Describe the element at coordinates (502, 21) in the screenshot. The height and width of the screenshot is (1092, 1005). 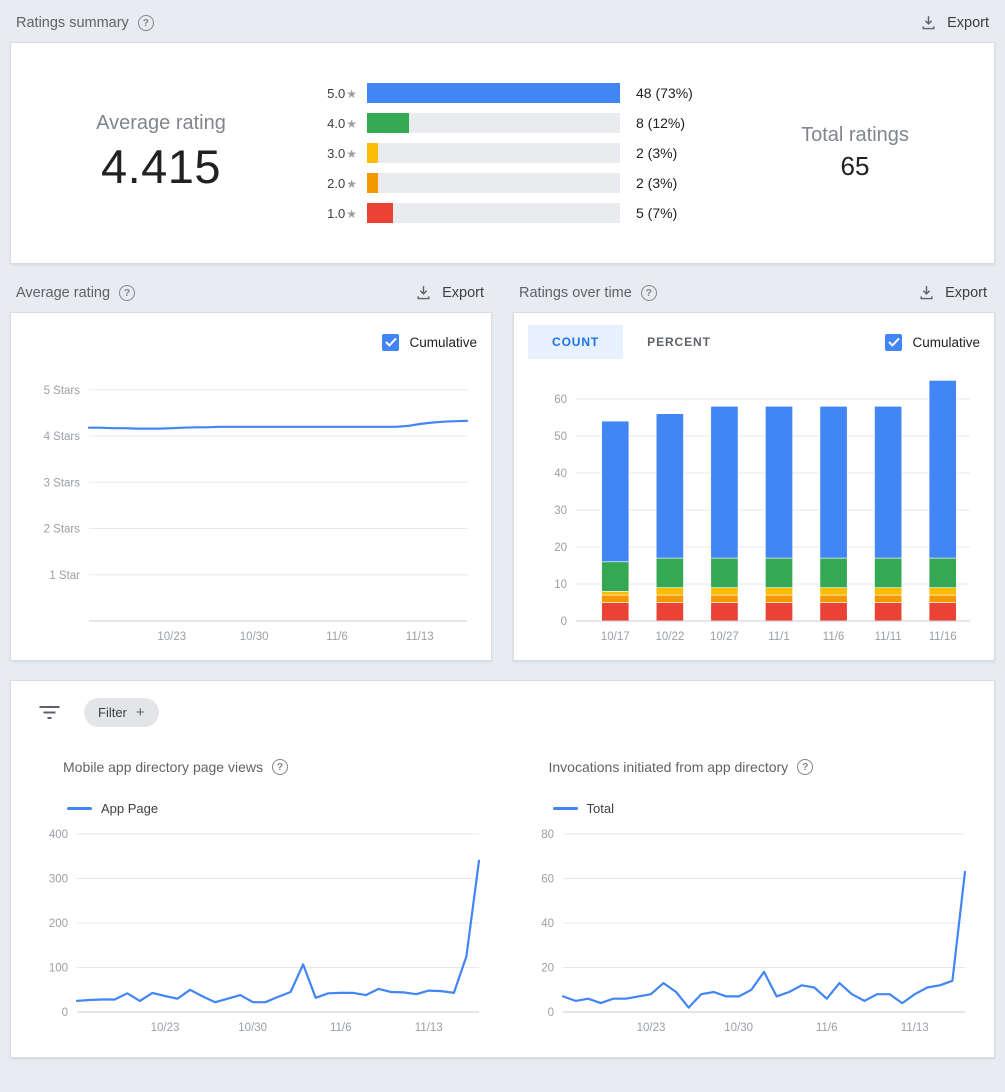
I see `ratings-summary-header: Ratings summary ? Export` at that location.